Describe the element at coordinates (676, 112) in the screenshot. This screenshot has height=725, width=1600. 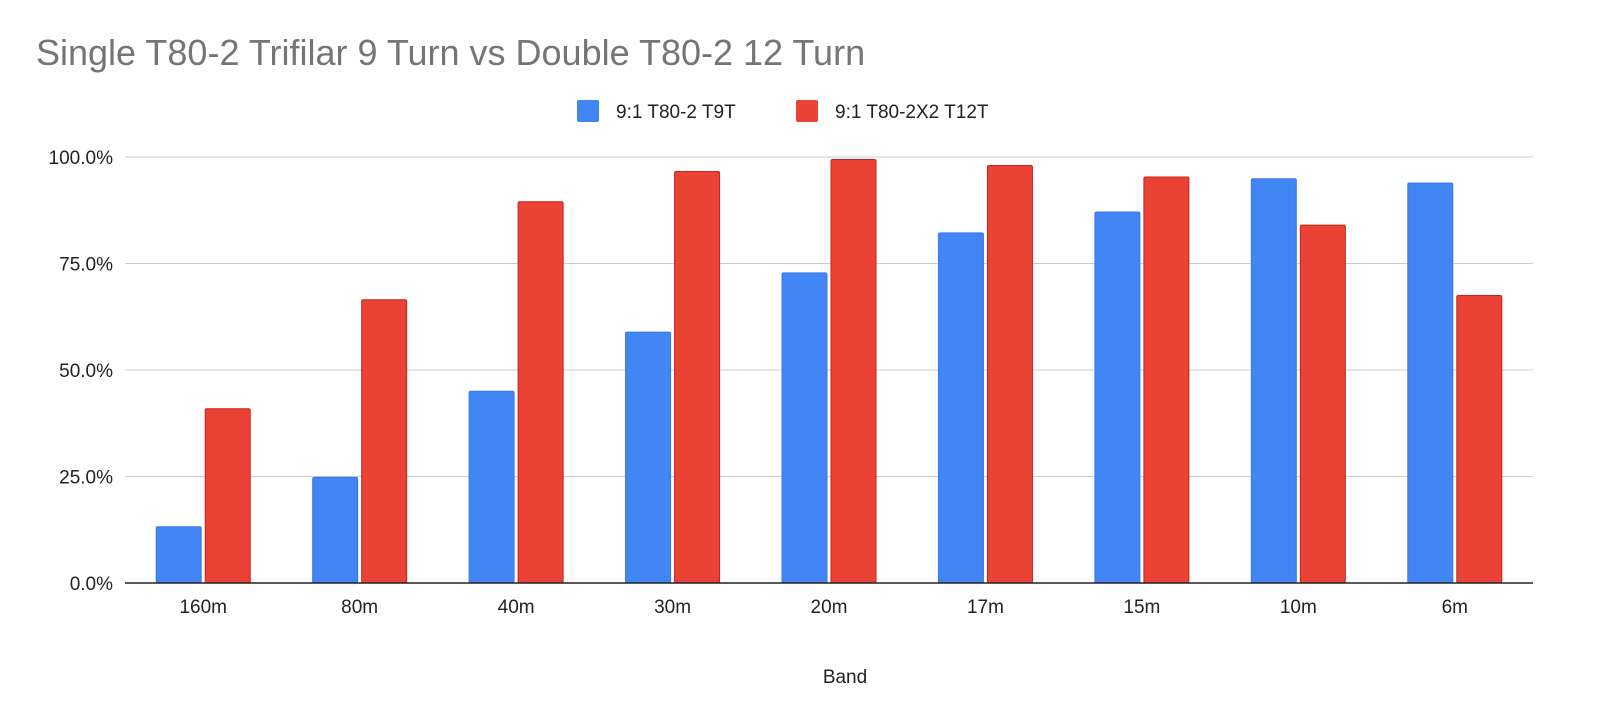
I see `legend-label-series-1: 9:1 T80-2 T9T` at that location.